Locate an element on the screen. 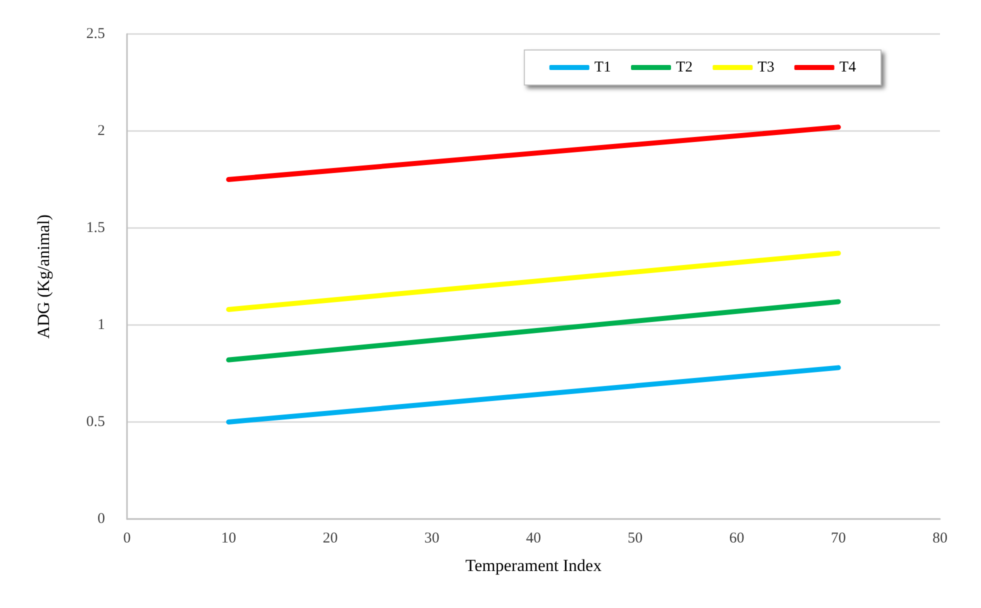  legend-label: T3 is located at coordinates (766, 68).